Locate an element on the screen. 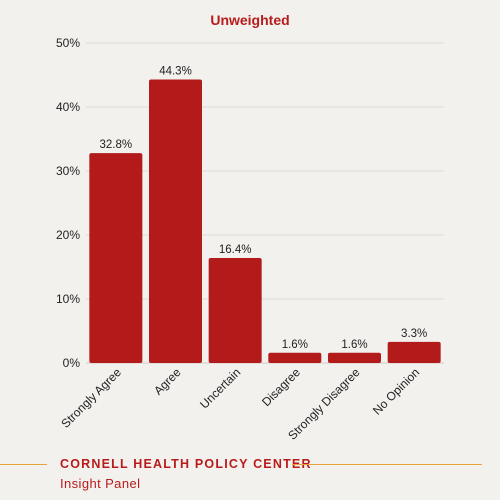 The height and width of the screenshot is (500, 500). bar-value-label: 16.4% is located at coordinates (235, 250).